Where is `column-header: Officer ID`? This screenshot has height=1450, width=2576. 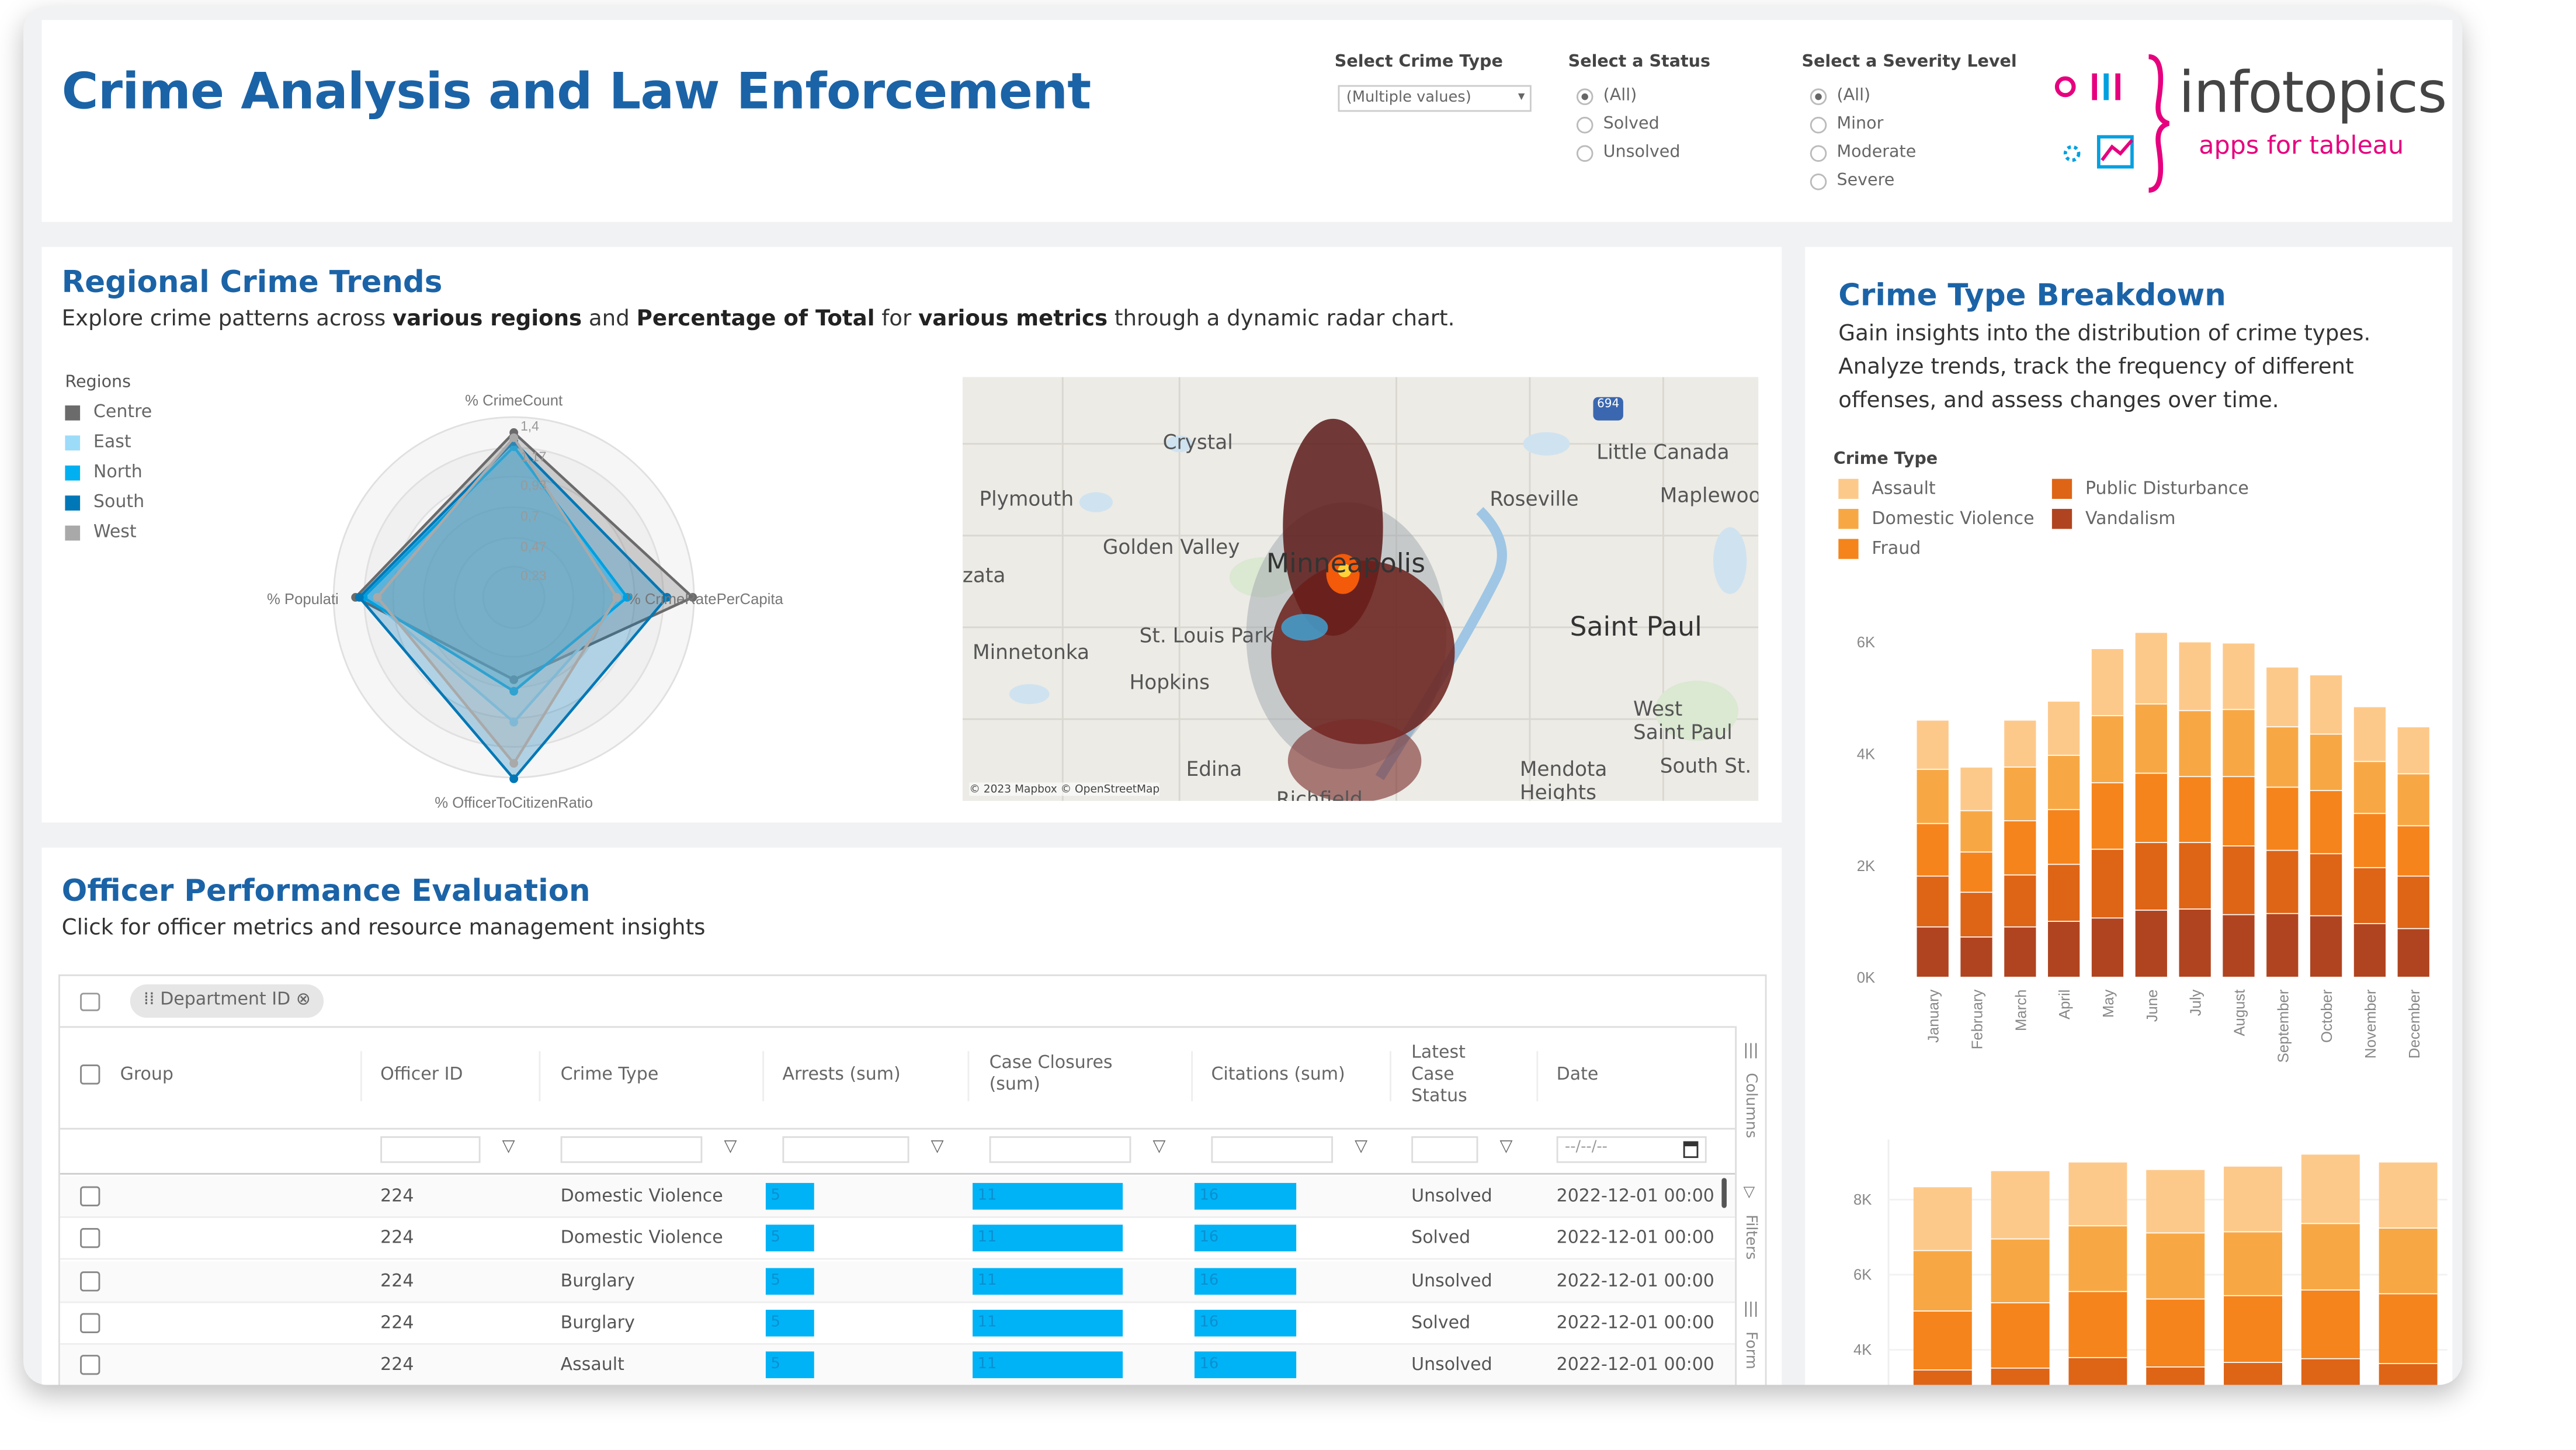
column-header: Officer ID is located at coordinates (422, 1074).